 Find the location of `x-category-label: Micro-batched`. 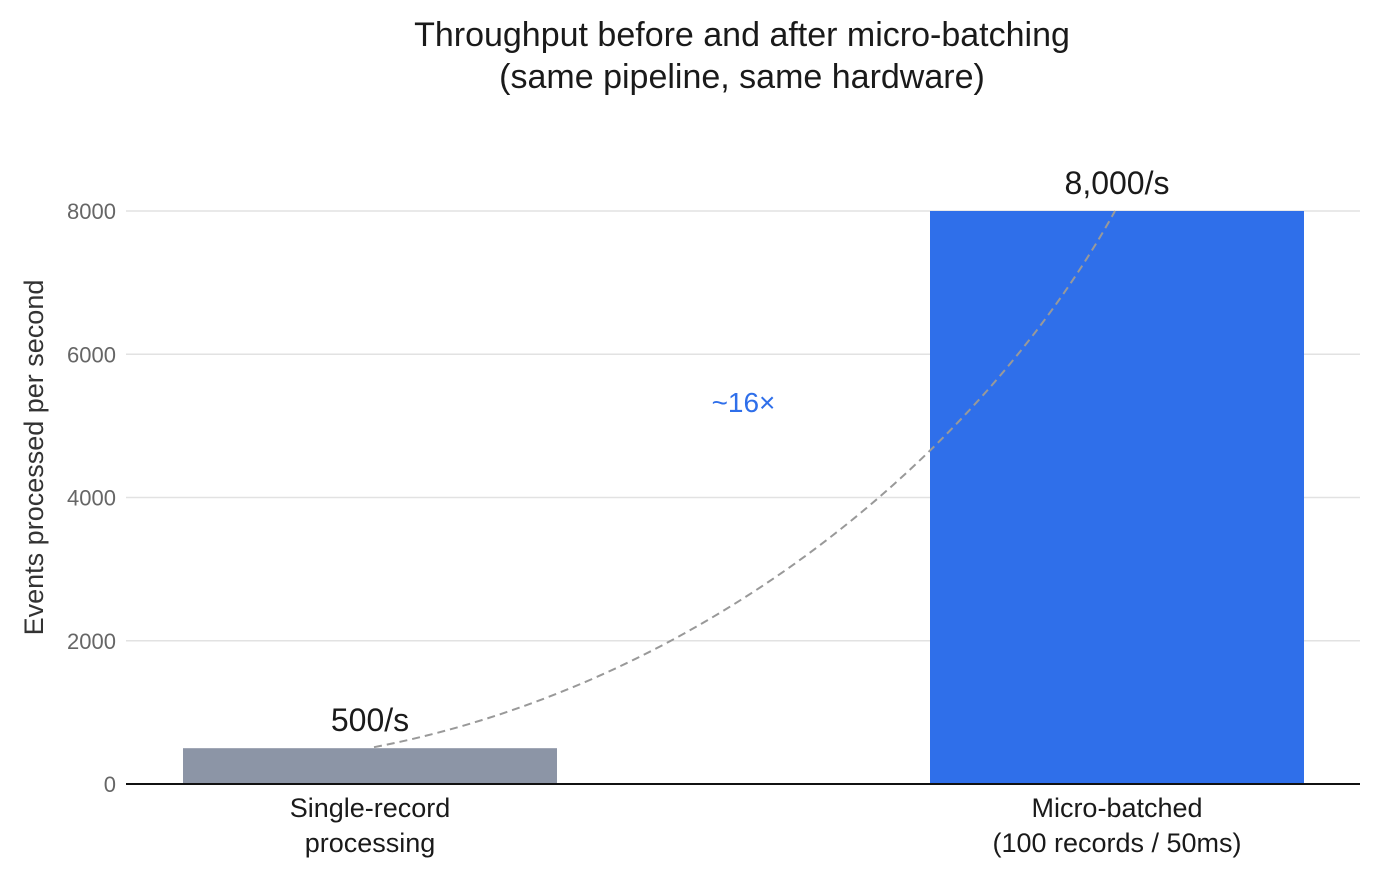

x-category-label: Micro-batched is located at coordinates (1116, 808).